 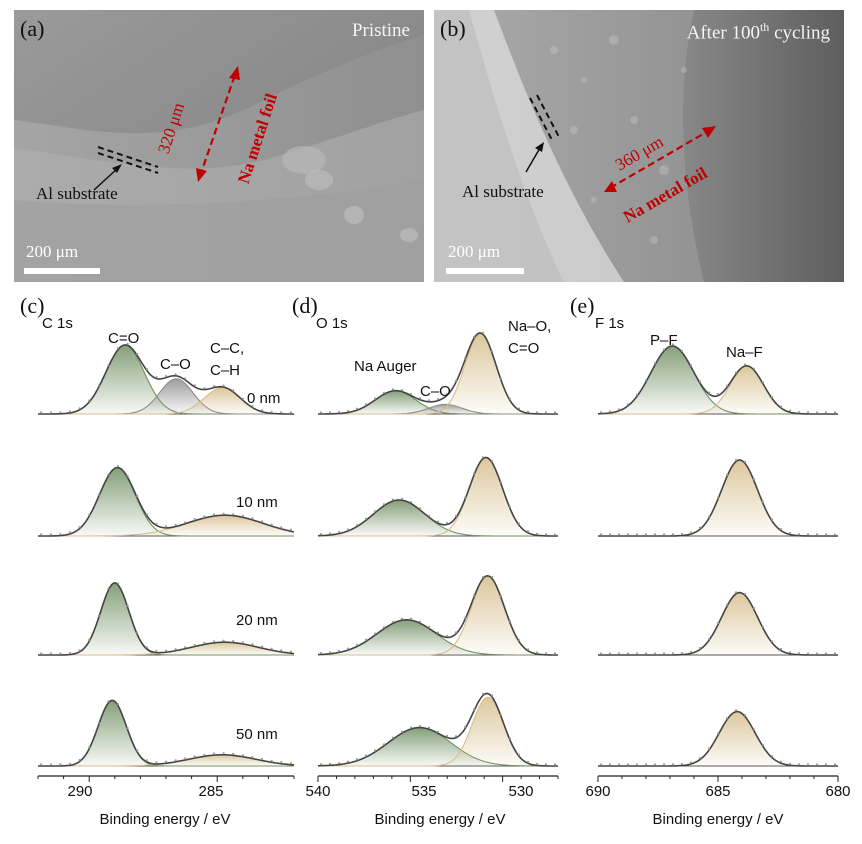 I want to click on sem-title-cycled: After 100th cycling, so click(x=758, y=32).